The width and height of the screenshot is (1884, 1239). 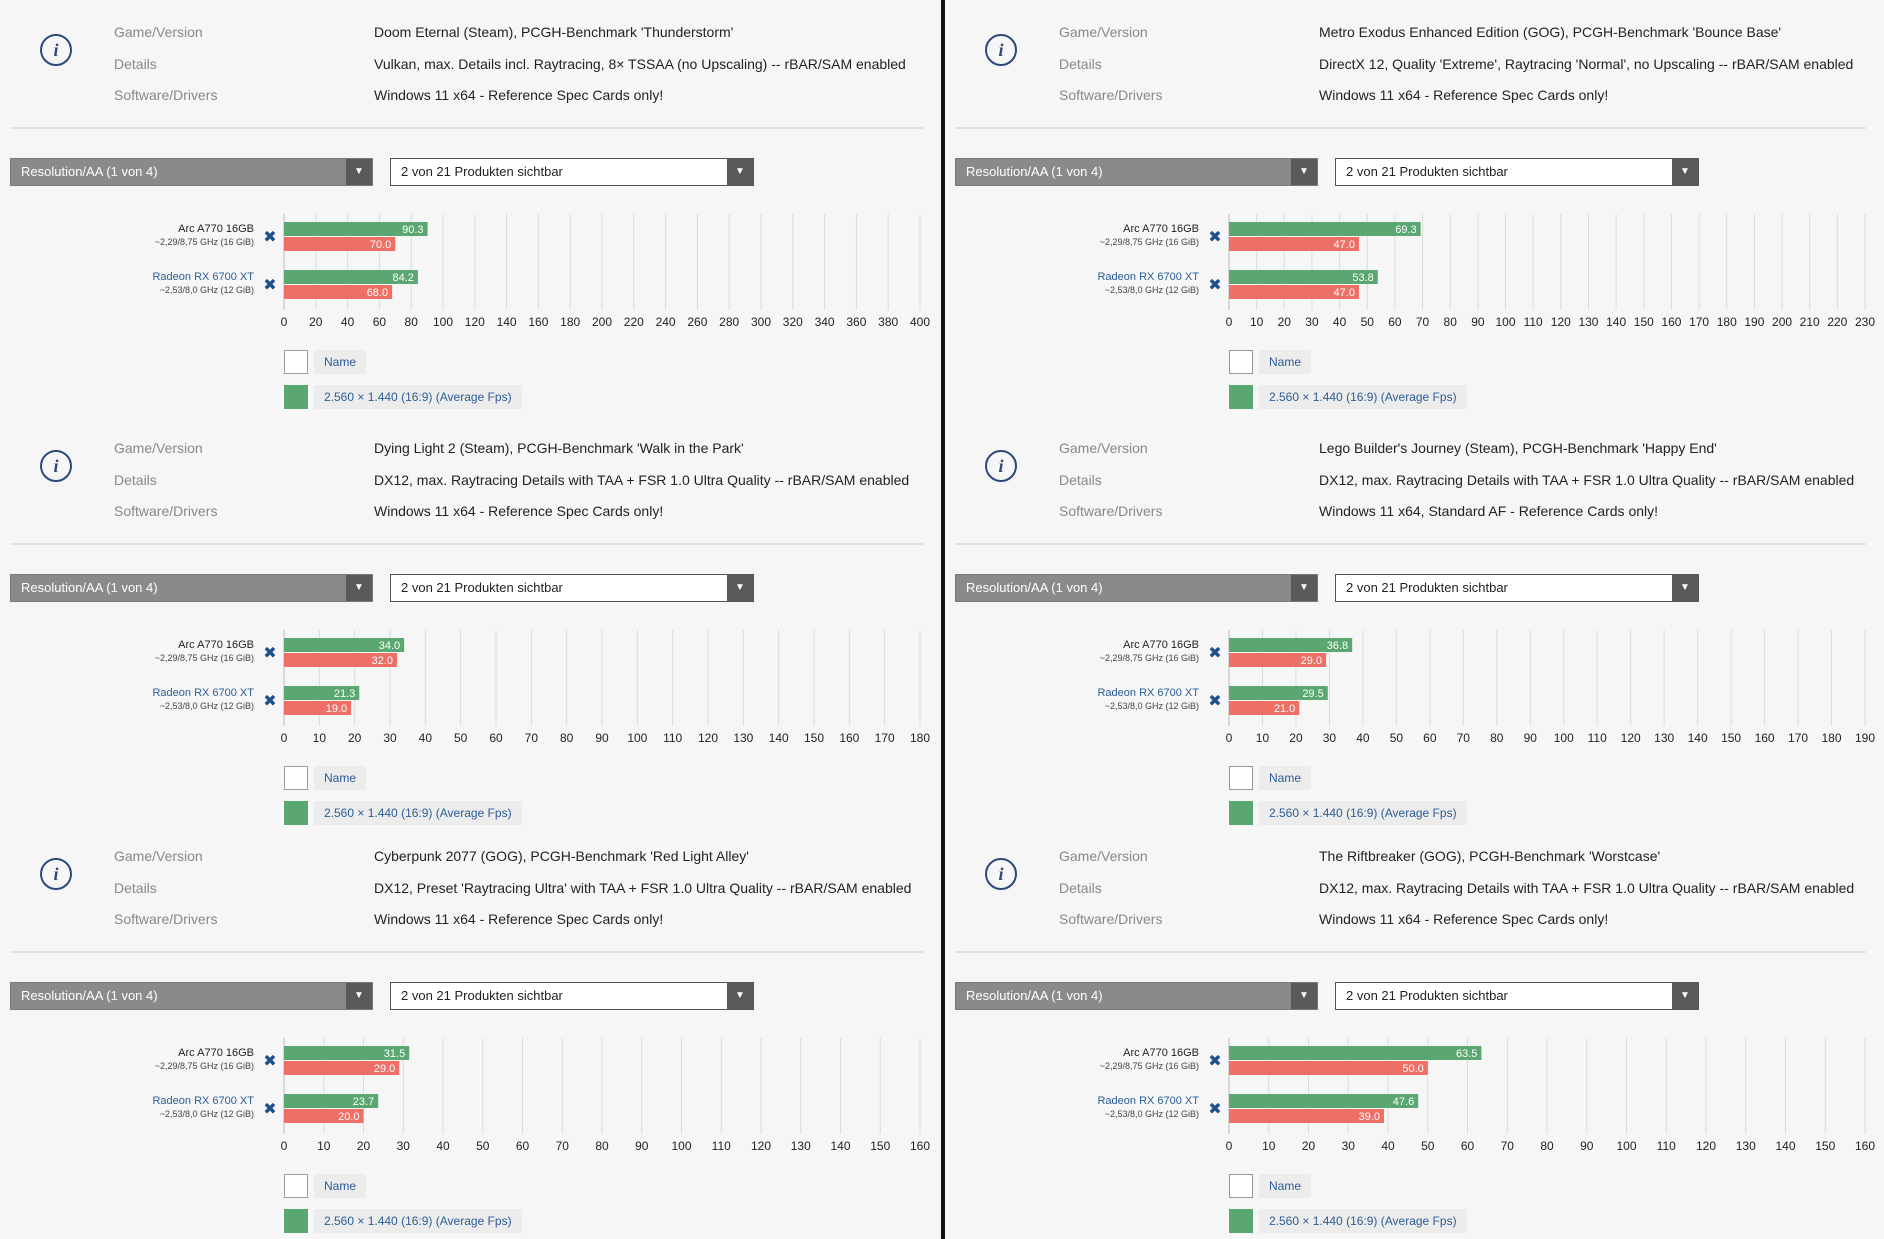 I want to click on x-tick-label: 70, so click(x=1464, y=738).